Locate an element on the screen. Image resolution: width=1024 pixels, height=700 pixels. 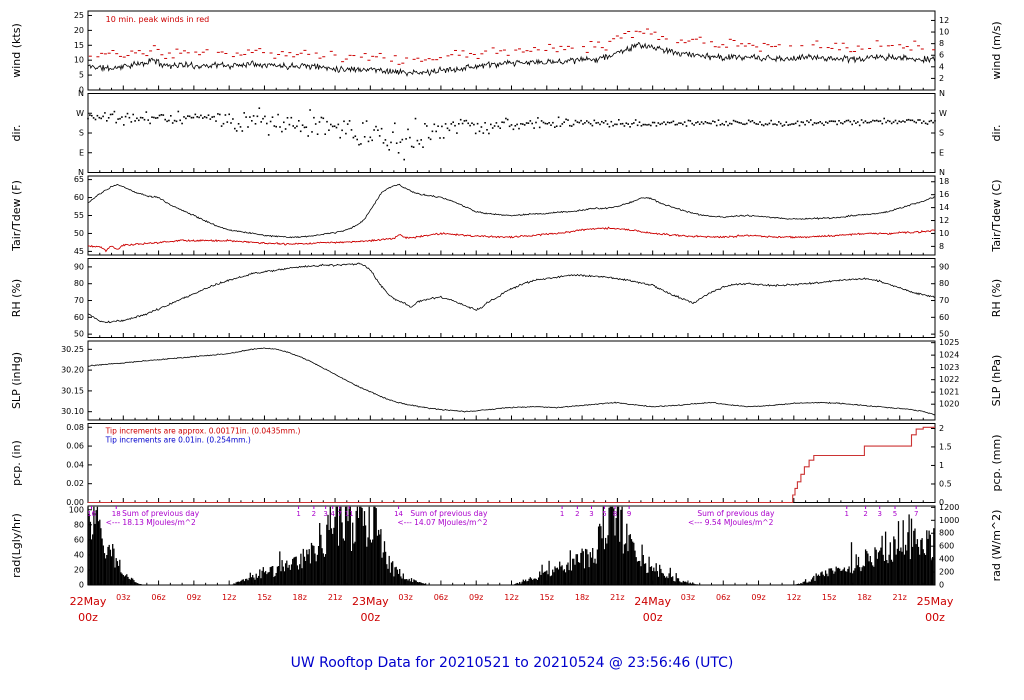
svg-text: 1025 is located at coordinates (949, 342).